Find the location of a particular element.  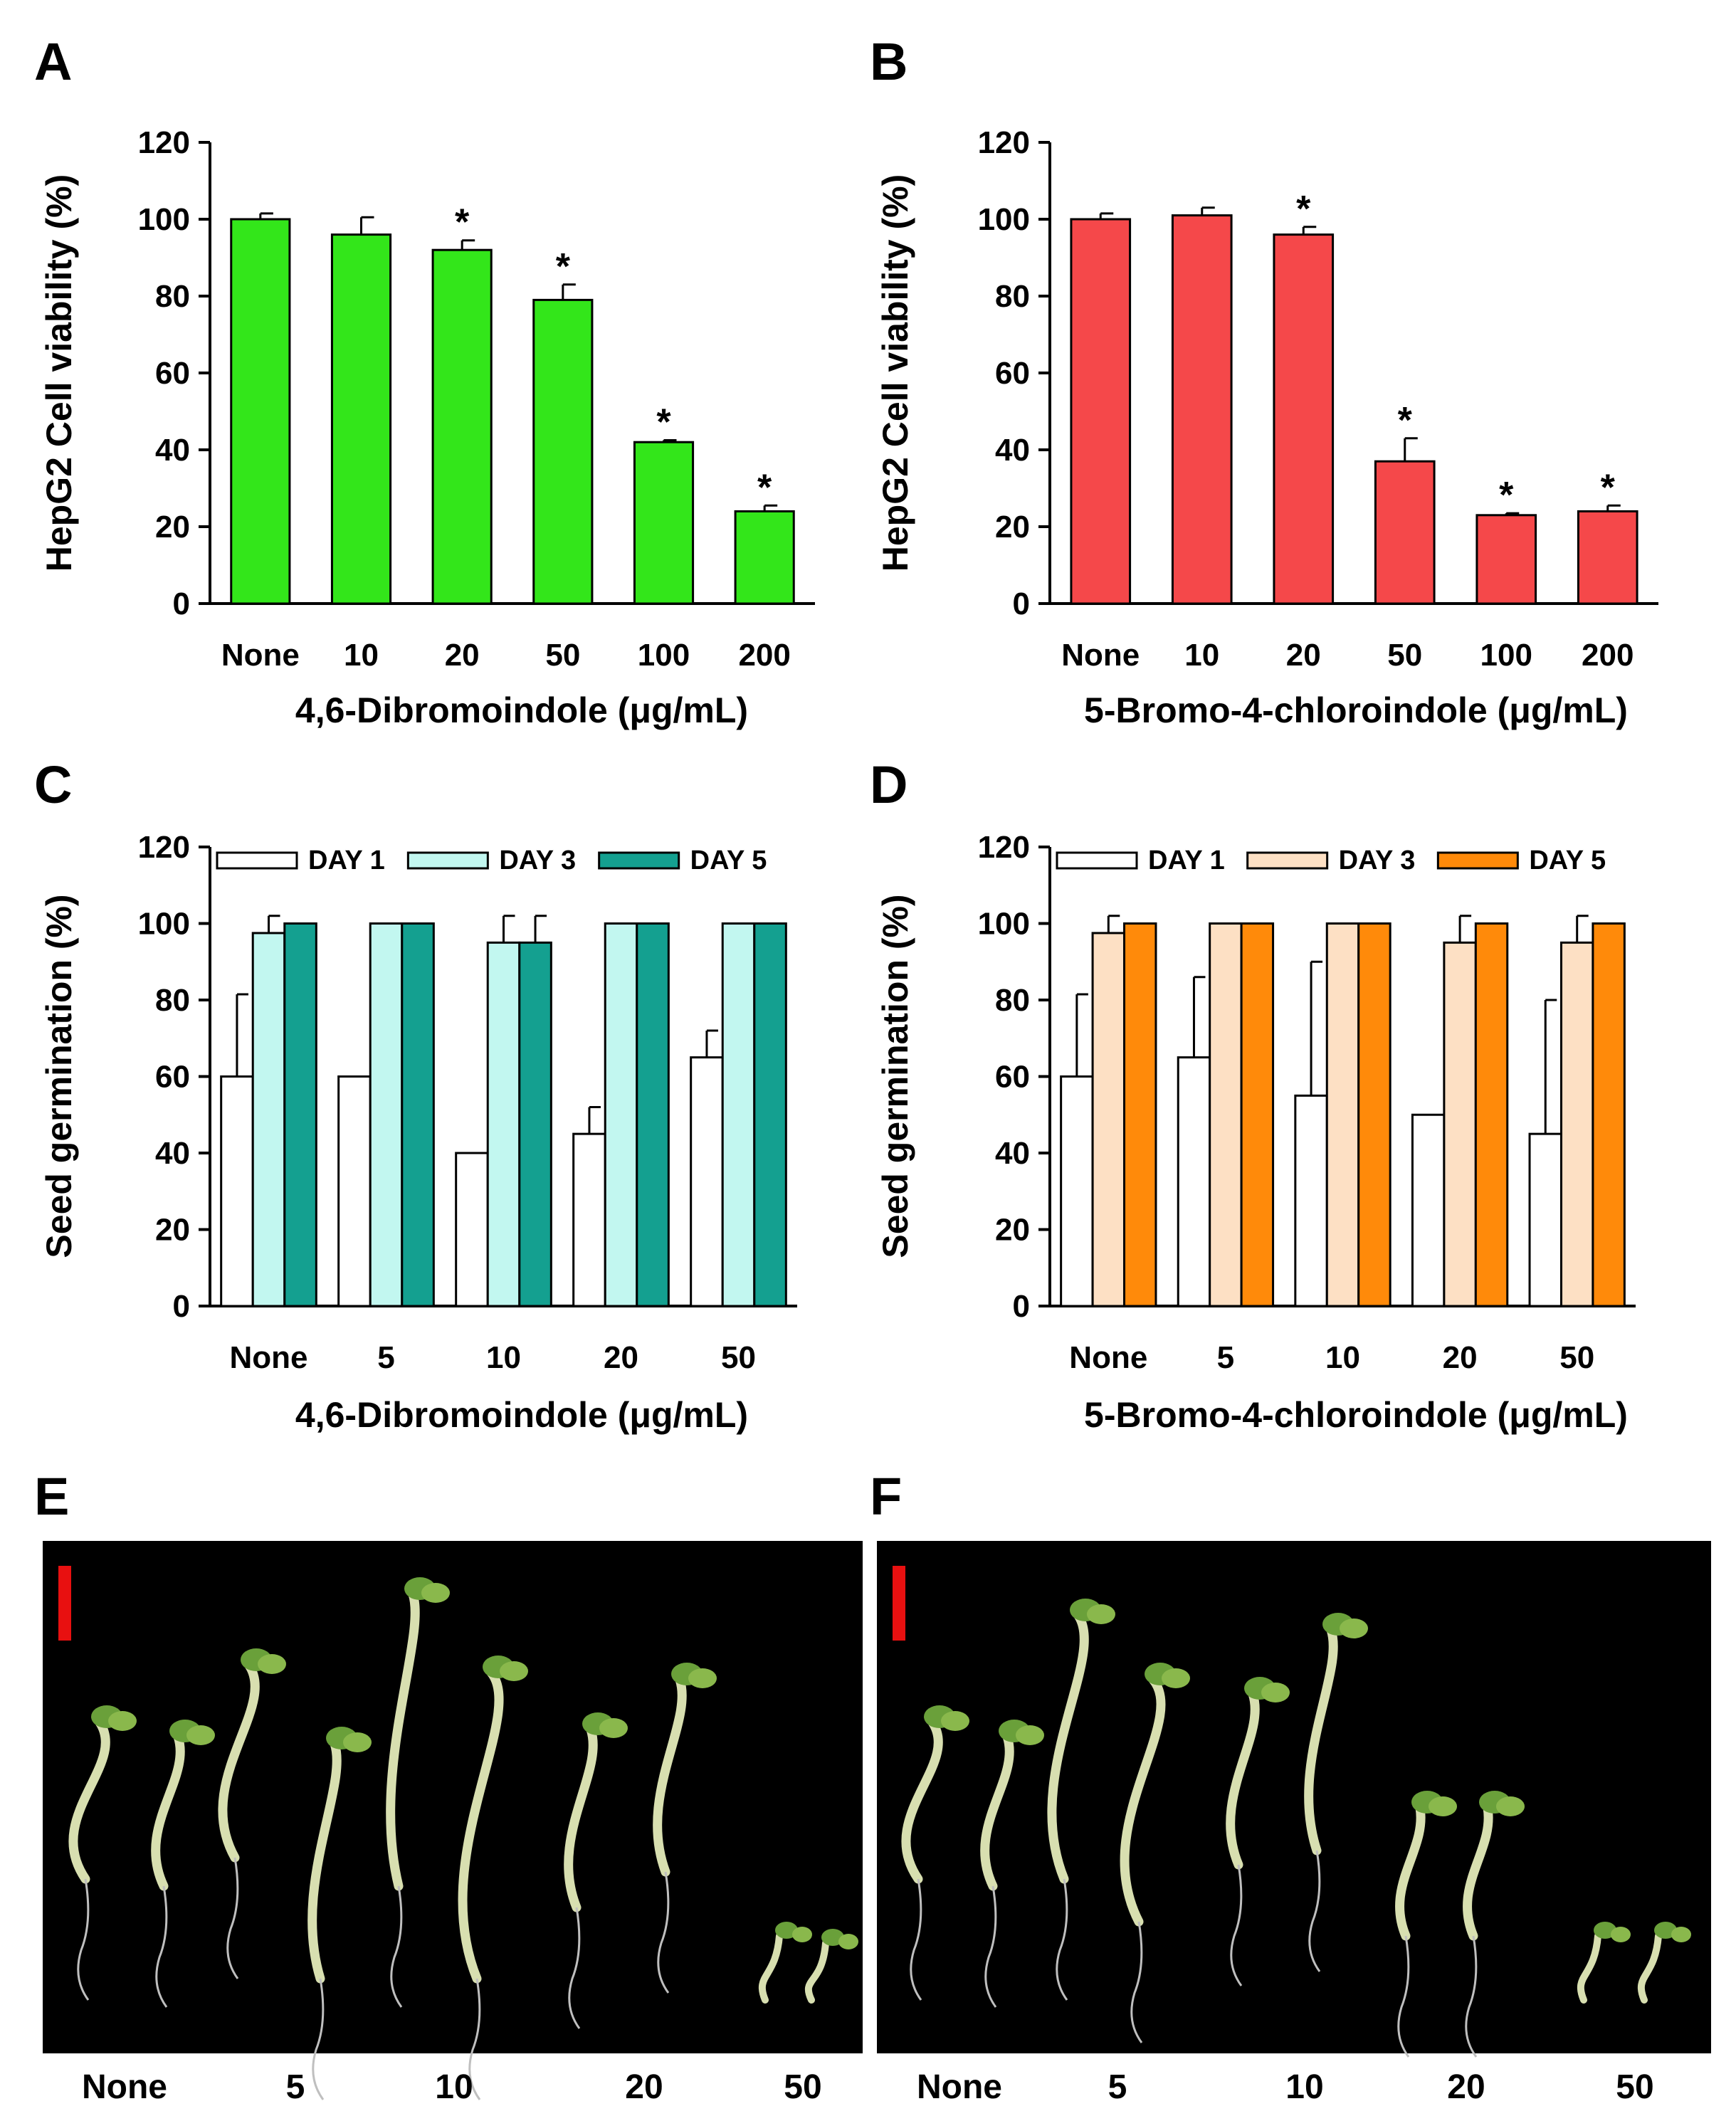

legend-label: DAY 3 is located at coordinates (1377, 860).